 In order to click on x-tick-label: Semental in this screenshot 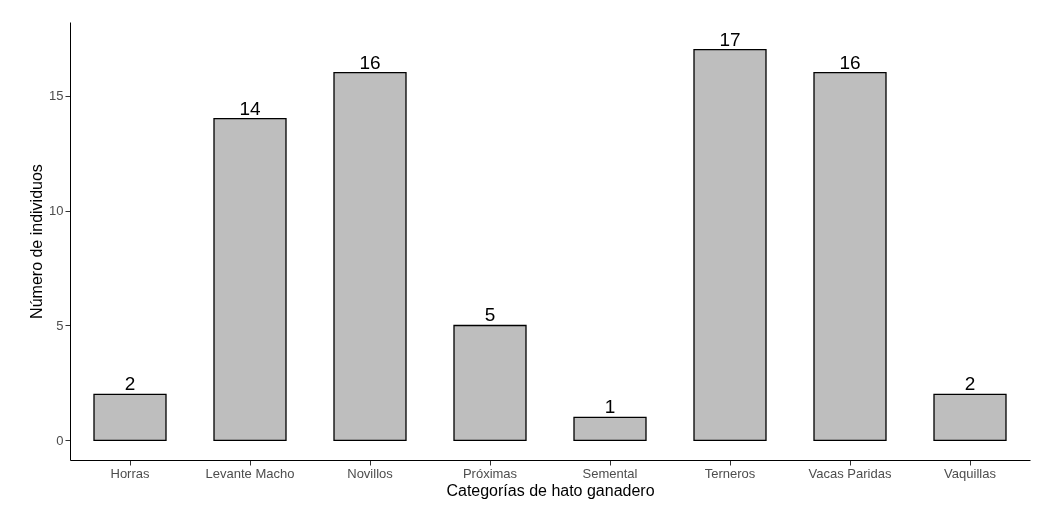, I will do `click(610, 473)`.